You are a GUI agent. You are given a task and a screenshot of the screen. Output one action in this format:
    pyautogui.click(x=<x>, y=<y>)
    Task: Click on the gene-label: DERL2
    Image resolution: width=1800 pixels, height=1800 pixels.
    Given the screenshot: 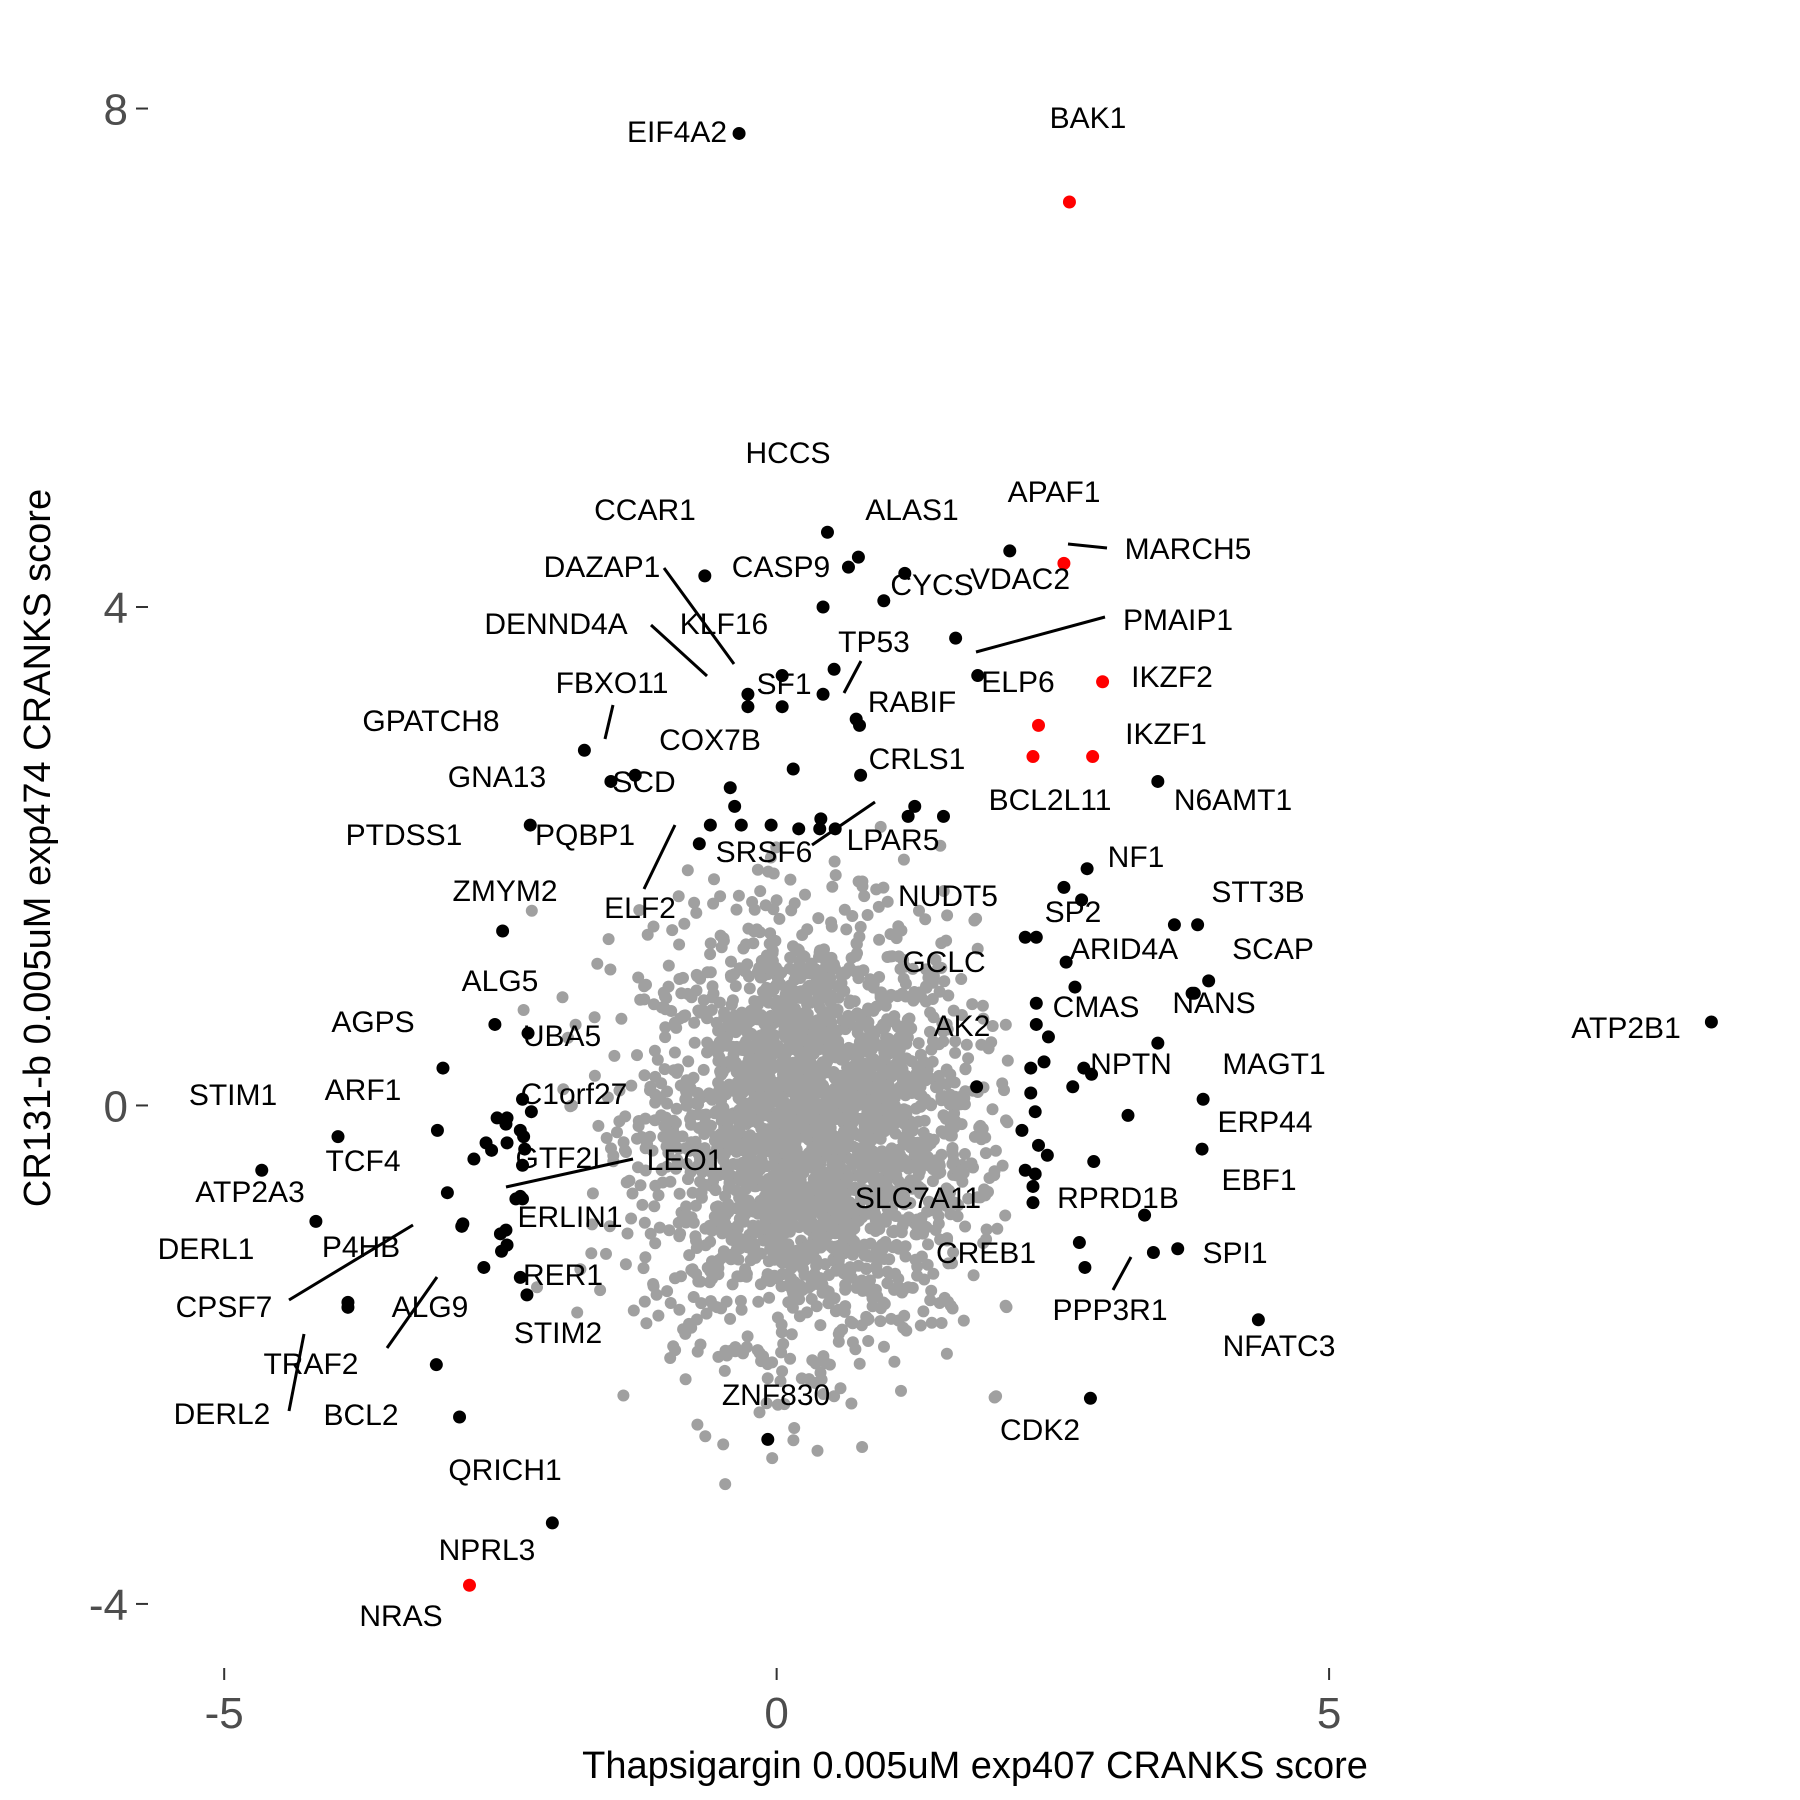 What is the action you would take?
    pyautogui.click(x=222, y=1414)
    